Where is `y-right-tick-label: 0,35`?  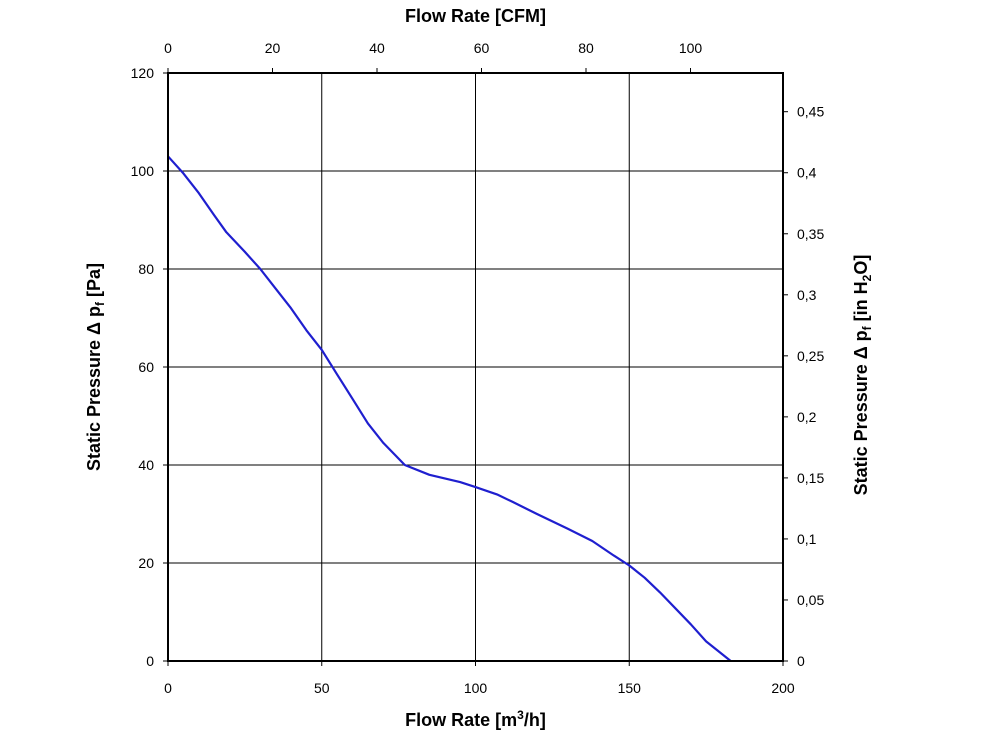 y-right-tick-label: 0,35 is located at coordinates (810, 234).